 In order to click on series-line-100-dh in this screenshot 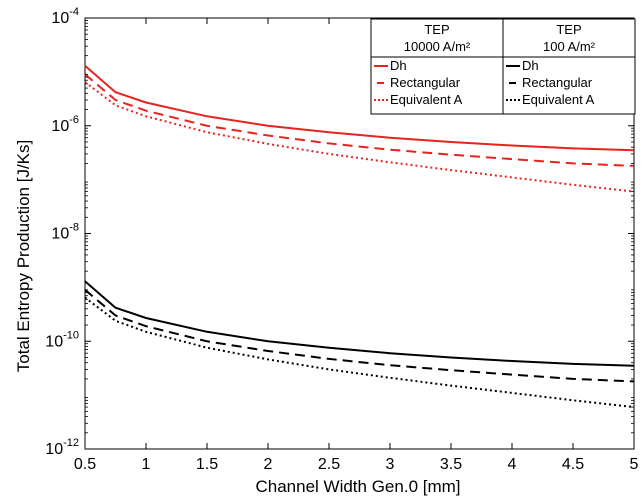, I will do `click(359, 323)`.